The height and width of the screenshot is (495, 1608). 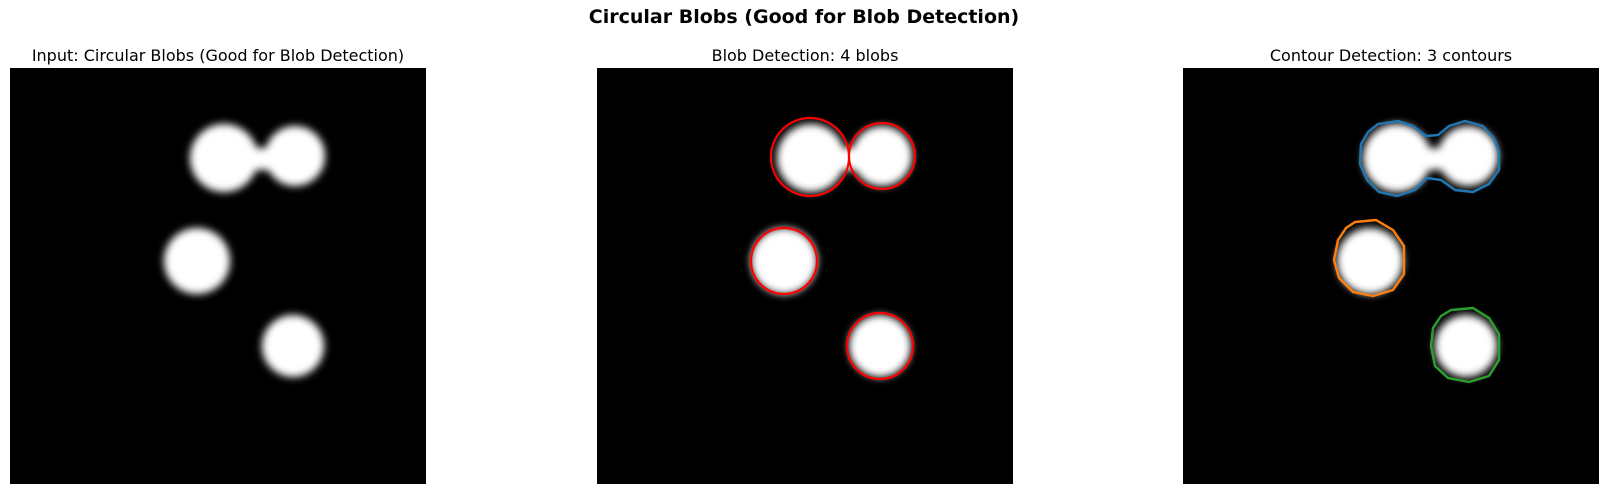 I want to click on blob-circles-overlay, so click(x=833, y=248).